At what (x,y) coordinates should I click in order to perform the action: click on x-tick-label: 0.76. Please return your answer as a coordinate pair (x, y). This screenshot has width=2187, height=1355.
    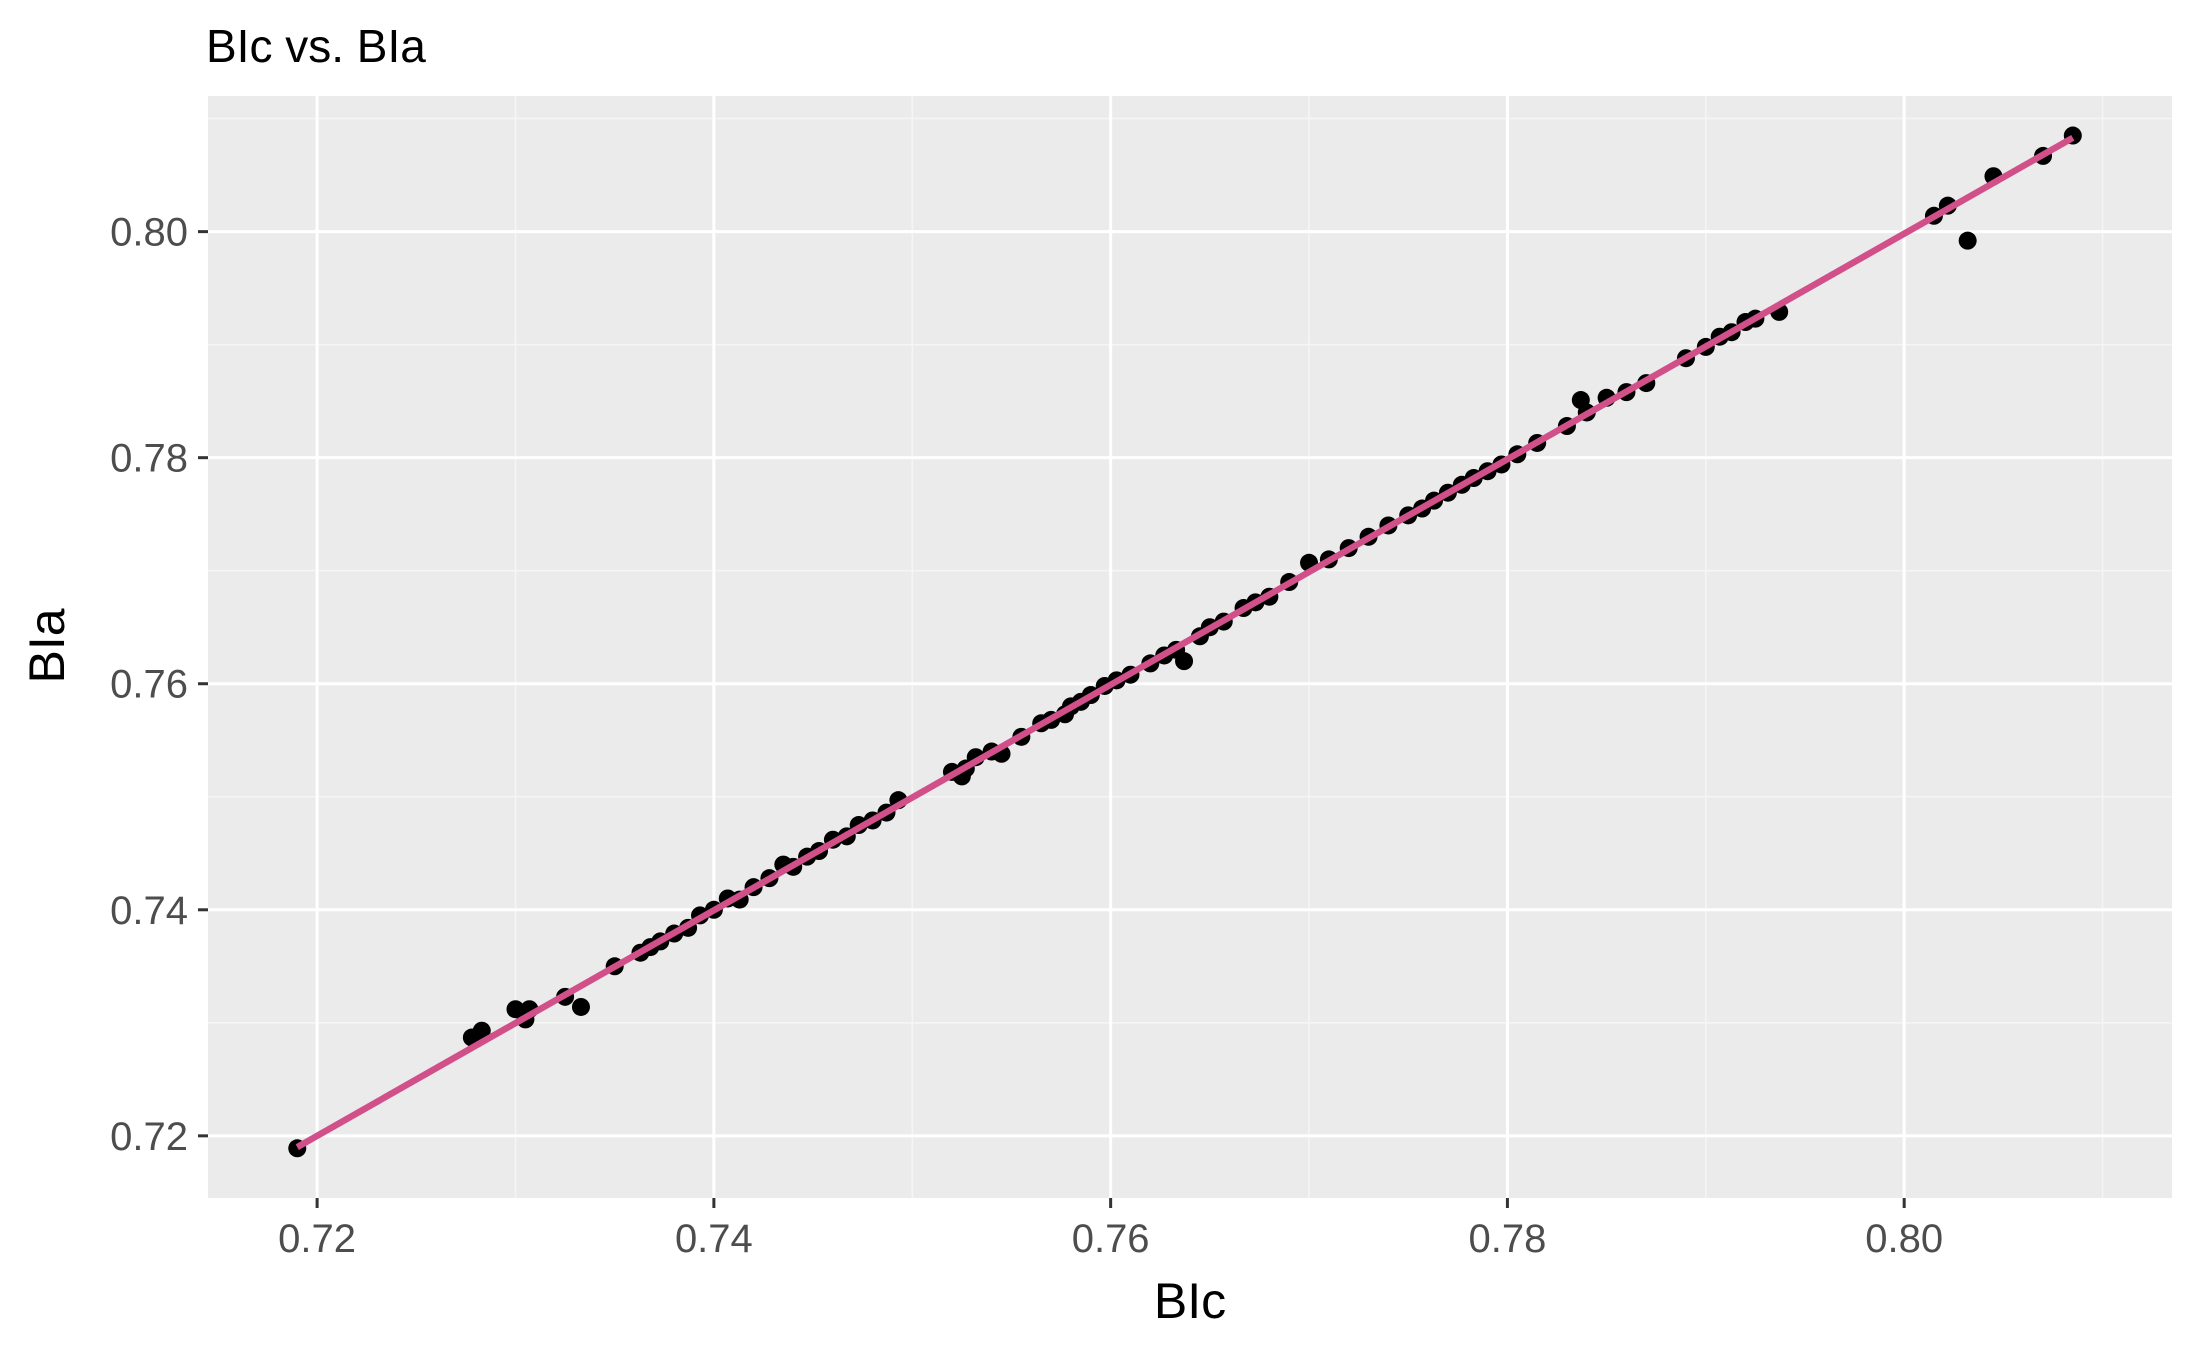
    Looking at the image, I should click on (1111, 1239).